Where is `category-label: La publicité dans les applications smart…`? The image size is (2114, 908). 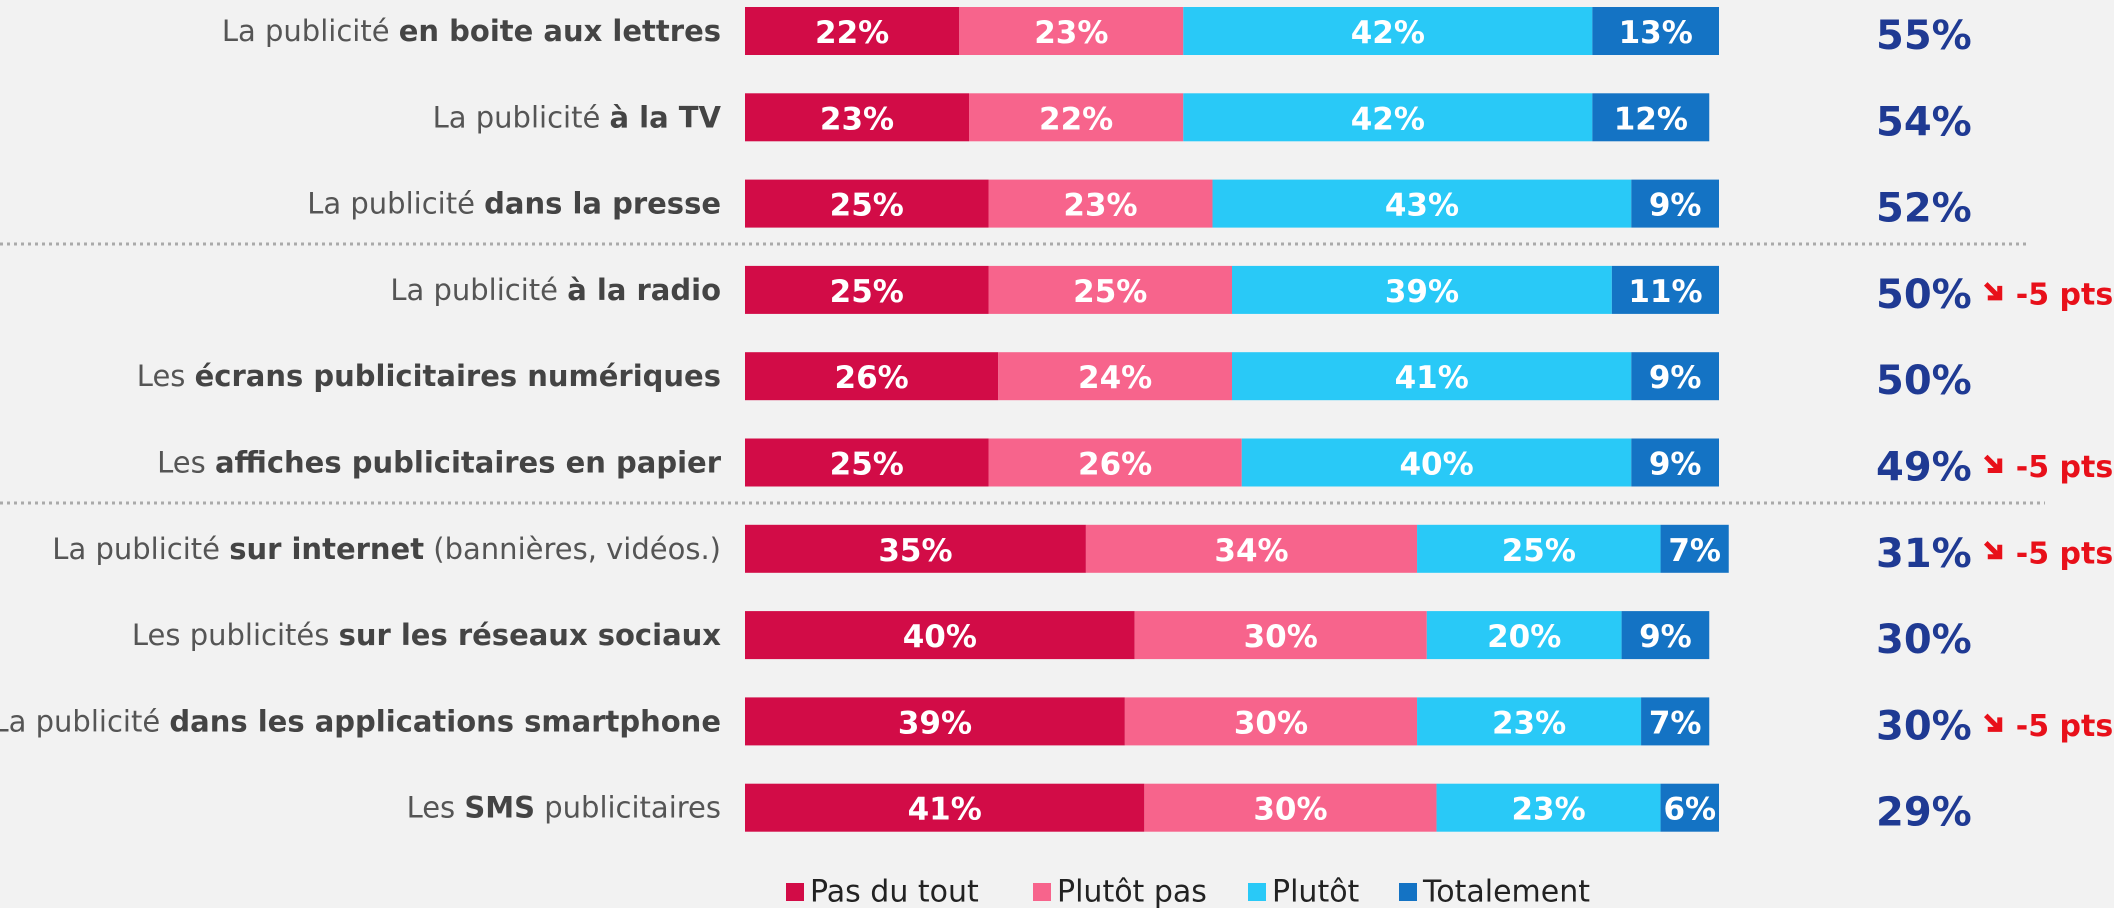
category-label: La publicité dans les applications smart… is located at coordinates (360, 721).